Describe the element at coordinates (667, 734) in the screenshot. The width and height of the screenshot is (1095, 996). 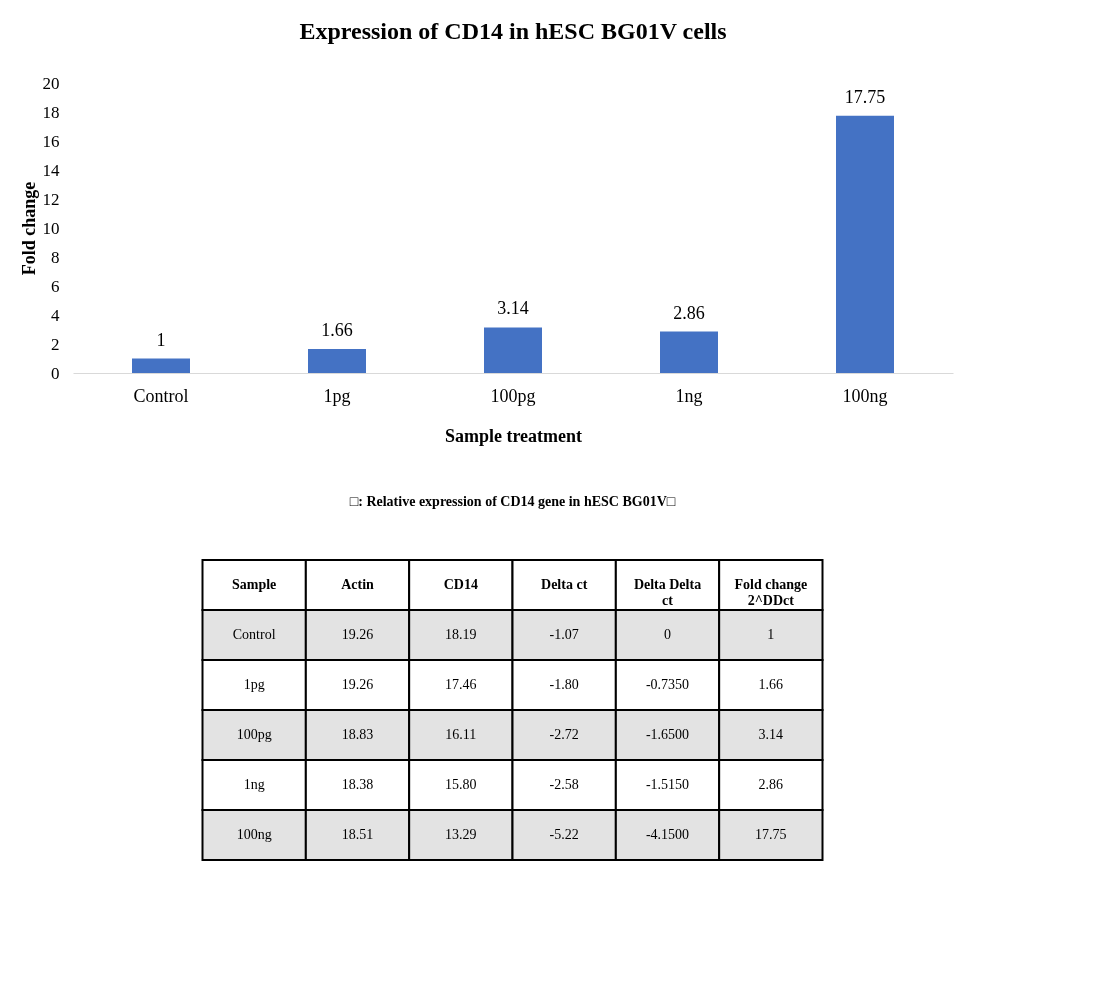
I see `text: -1.6500` at that location.